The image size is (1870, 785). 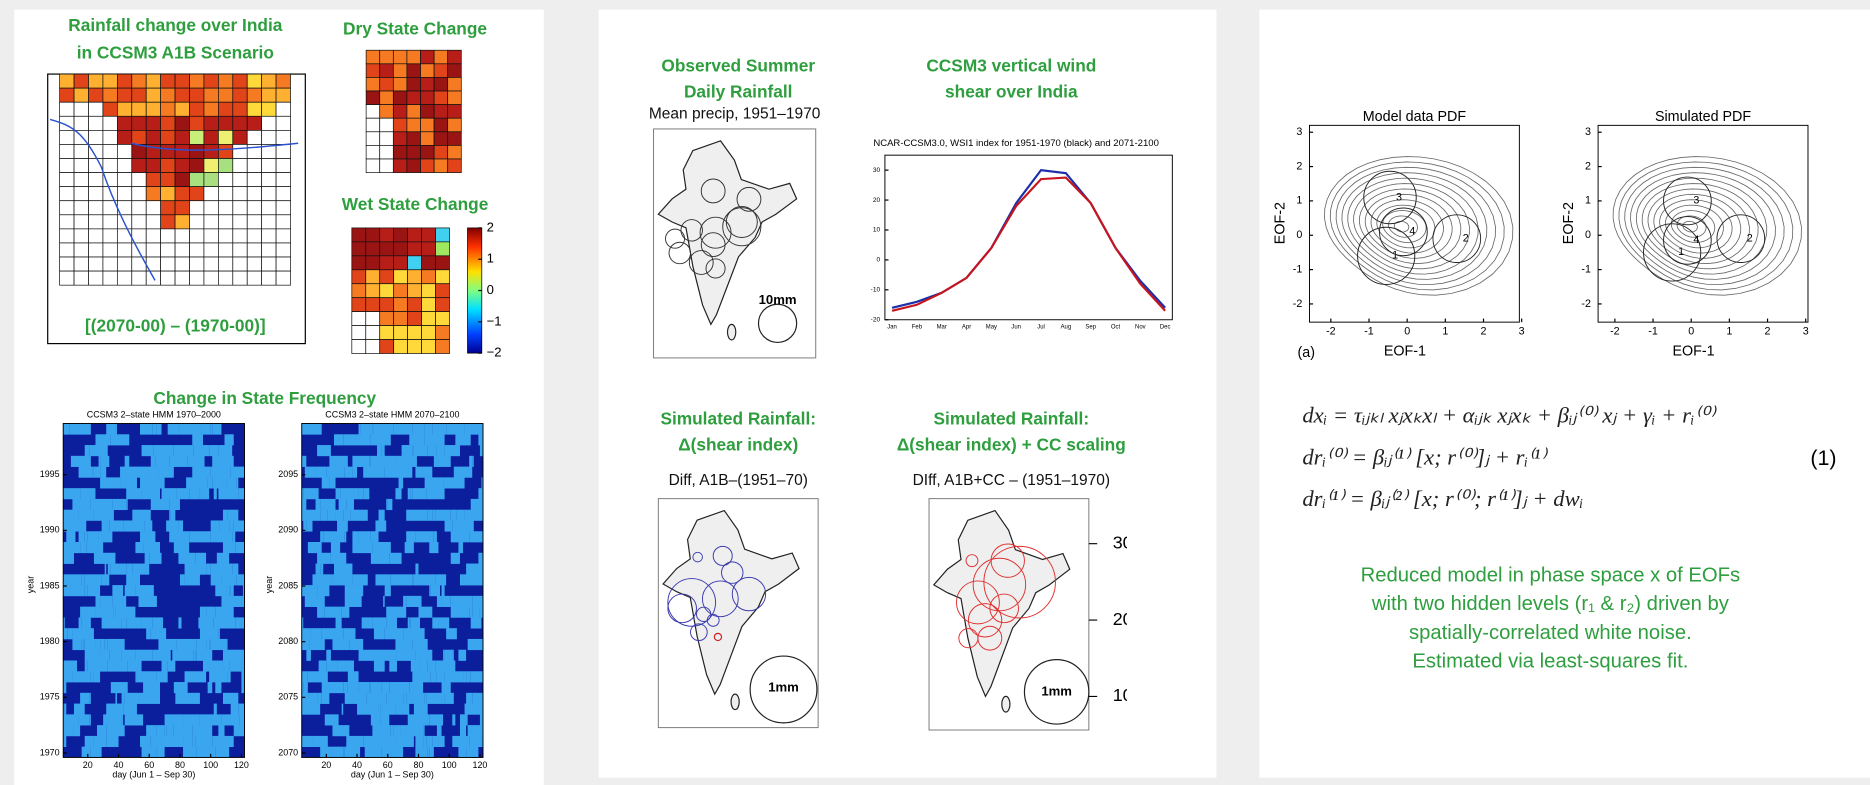 What do you see at coordinates (175, 52) in the screenshot?
I see `map-title: in CCSM3 A1B Scenario` at bounding box center [175, 52].